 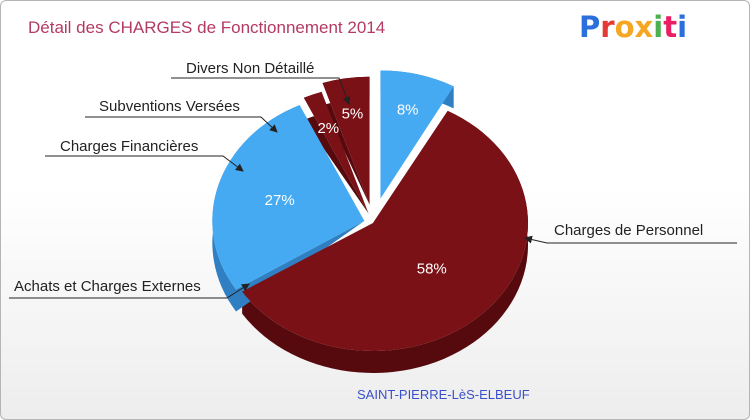 I want to click on callout-line-divers-non-detaille, so click(x=261, y=91).